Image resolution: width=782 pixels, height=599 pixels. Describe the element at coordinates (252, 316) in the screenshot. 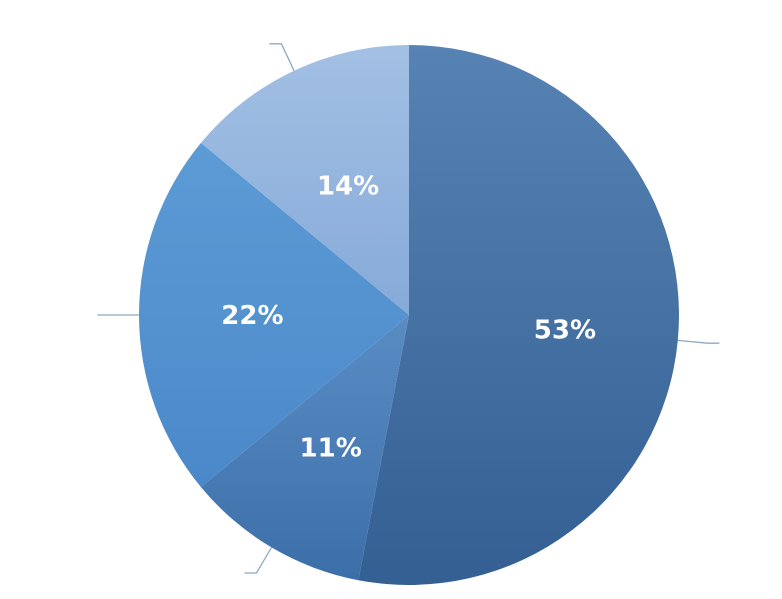

I see `slice-label-22: 22%` at that location.